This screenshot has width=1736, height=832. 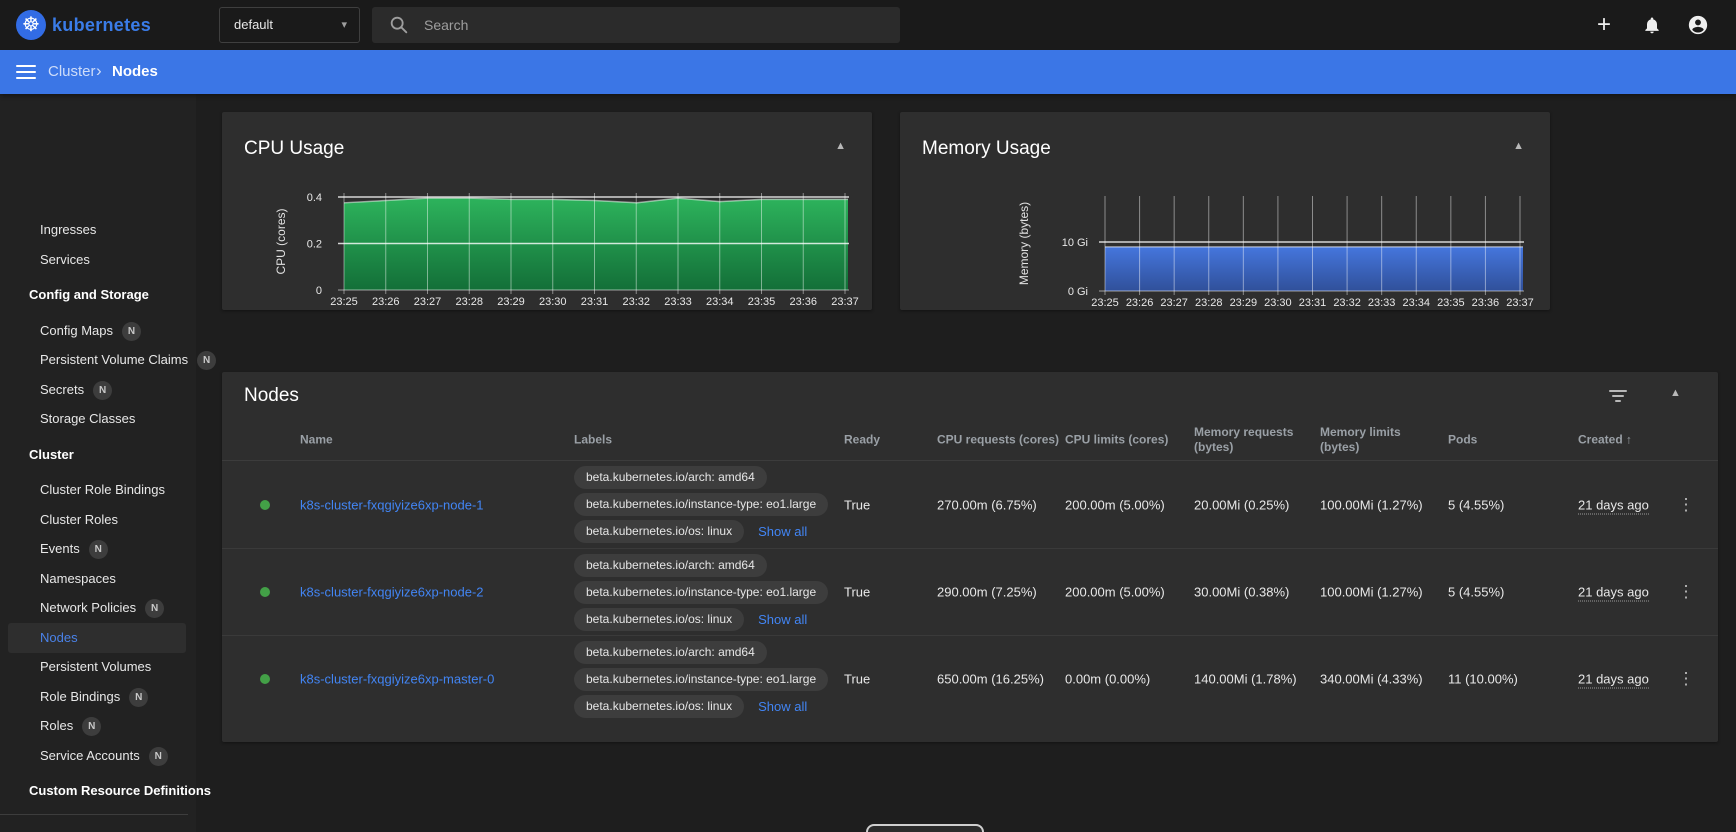 What do you see at coordinates (1483, 679) in the screenshot?
I see `pods-cell: 11 (10.00%)` at bounding box center [1483, 679].